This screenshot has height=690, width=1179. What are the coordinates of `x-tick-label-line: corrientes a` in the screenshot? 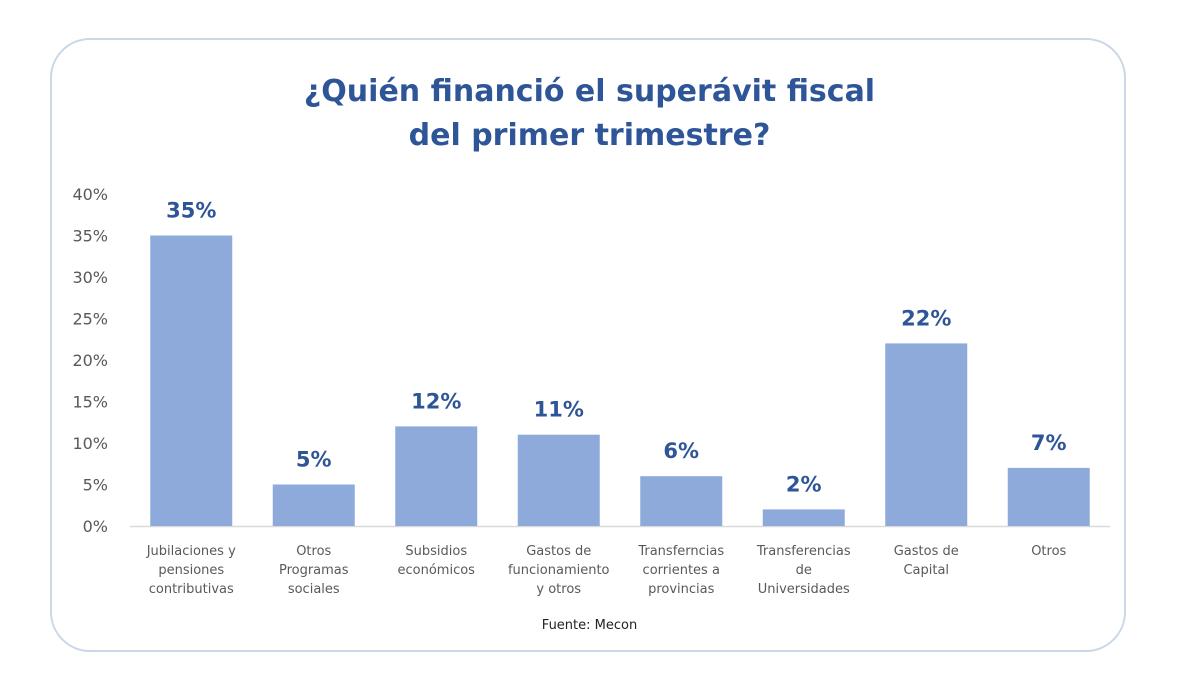 It's located at (681, 570).